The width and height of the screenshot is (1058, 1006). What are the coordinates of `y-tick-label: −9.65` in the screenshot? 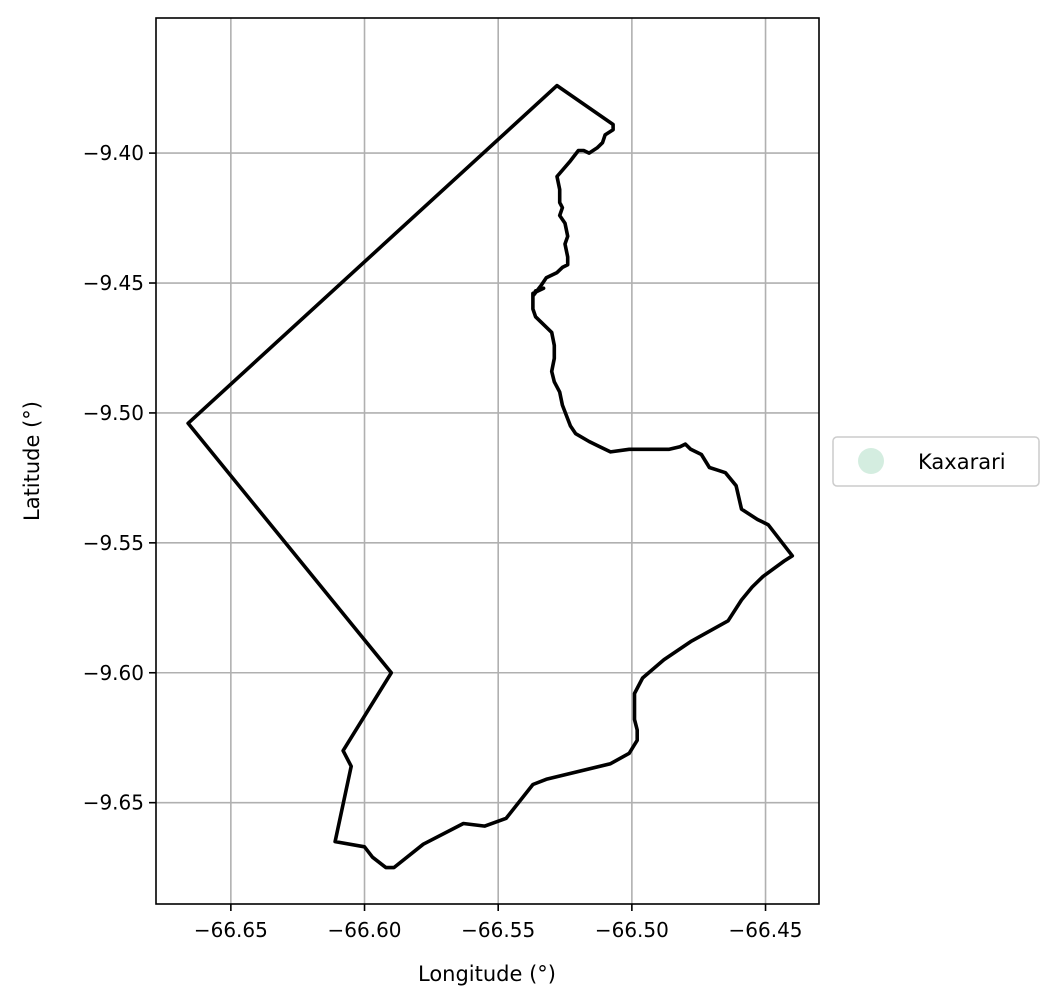 It's located at (113, 803).